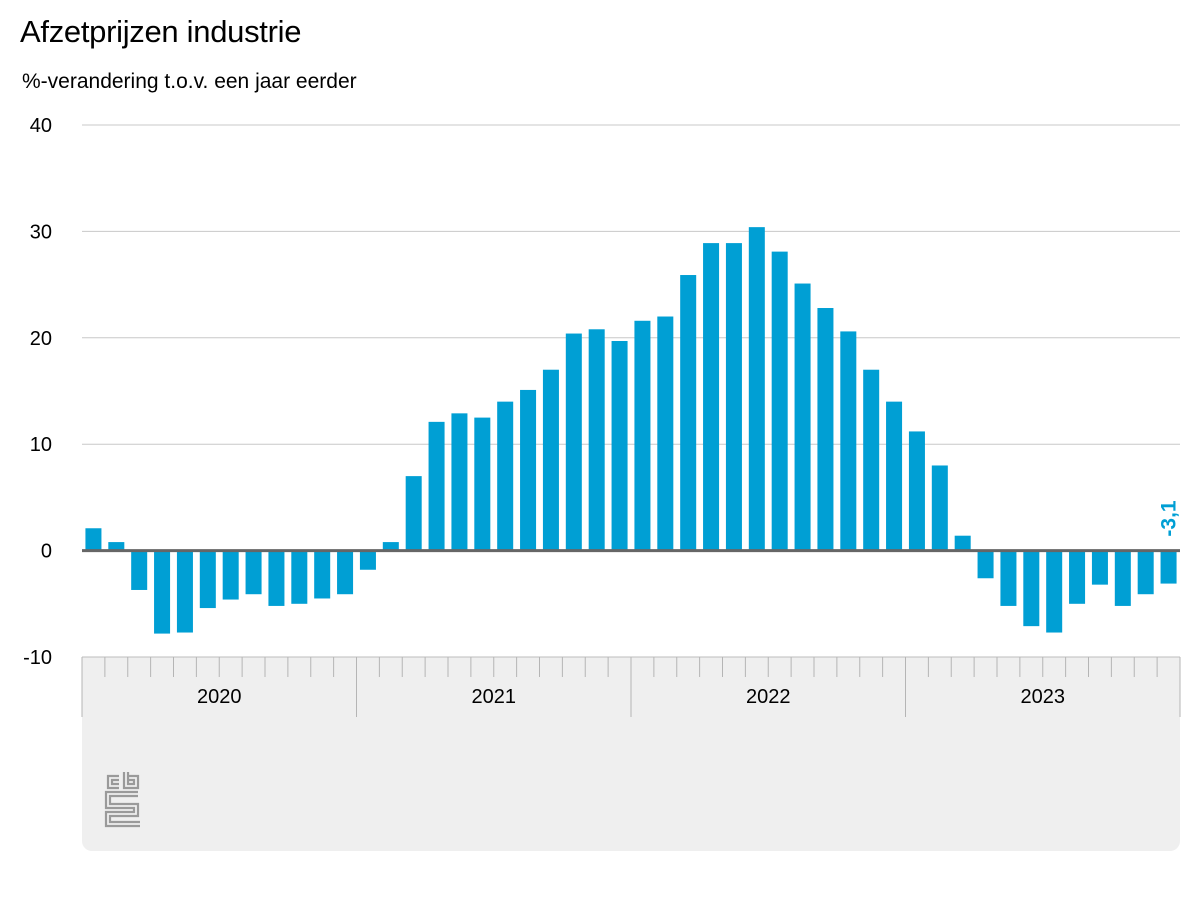 This screenshot has height=900, width=1200. Describe the element at coordinates (41, 126) in the screenshot. I see `y-tick-label: 40` at that location.